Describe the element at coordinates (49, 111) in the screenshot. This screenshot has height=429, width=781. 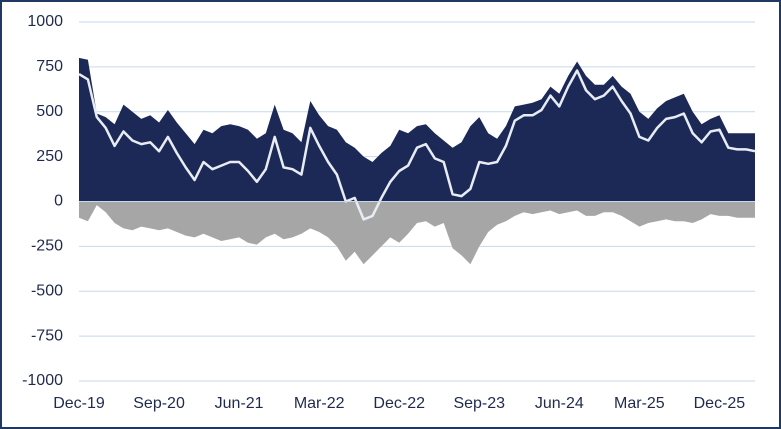
I see `y-tick-label: 500` at that location.